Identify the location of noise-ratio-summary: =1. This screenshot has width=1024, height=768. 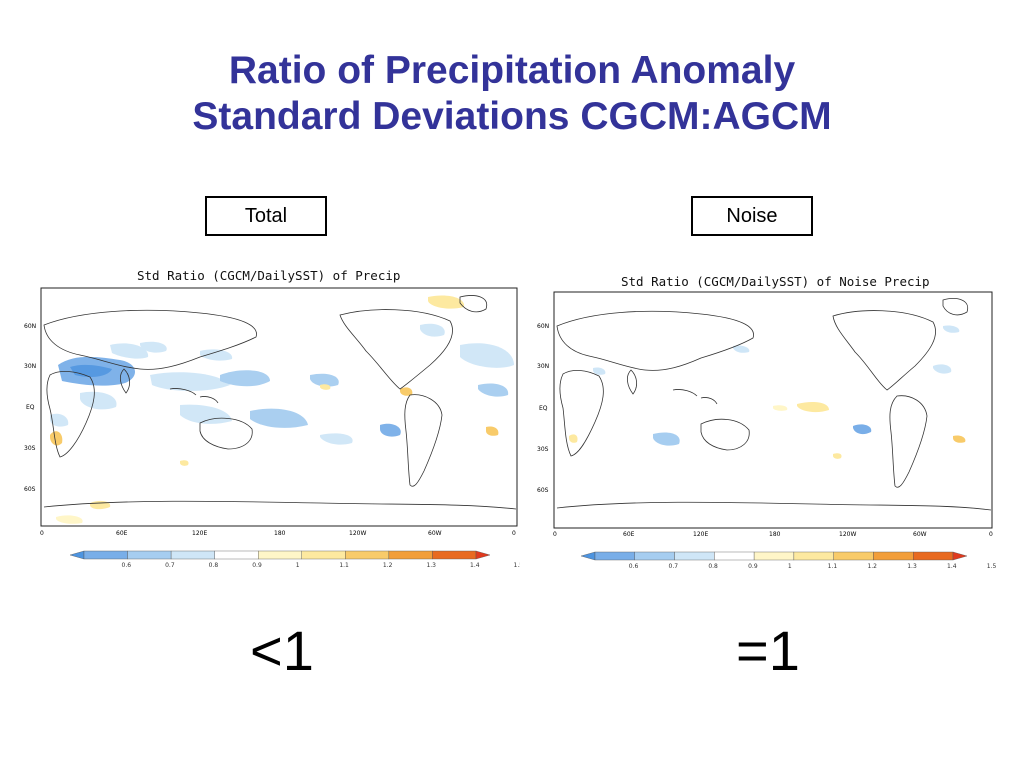
(768, 650).